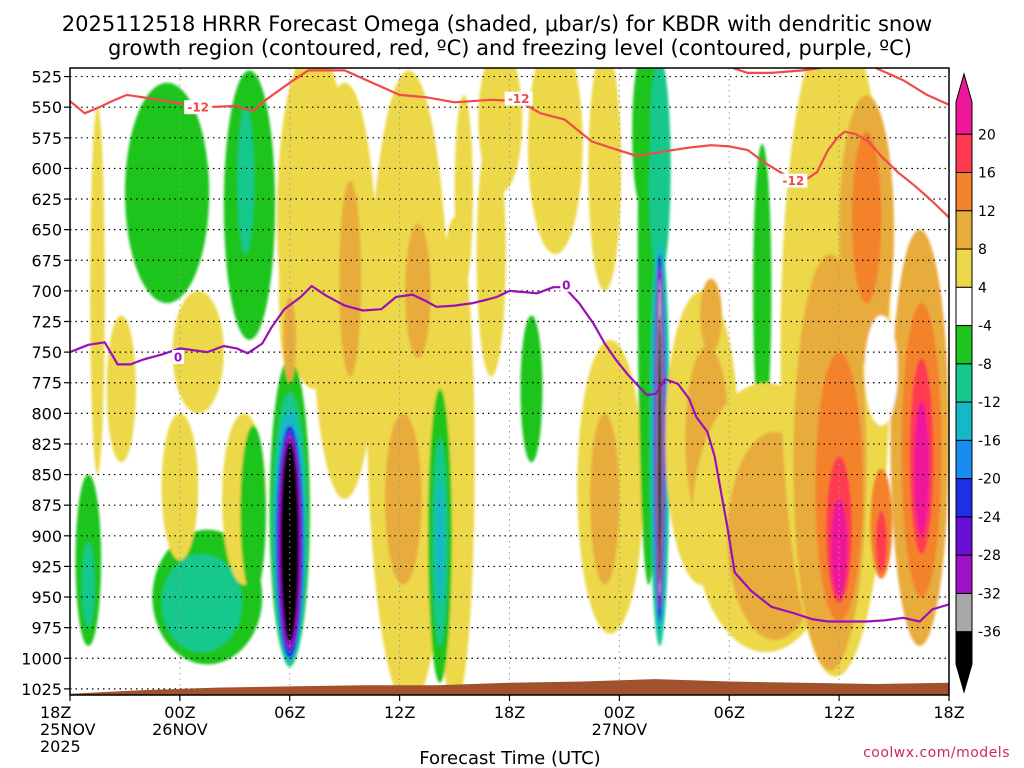  What do you see at coordinates (399, 712) in the screenshot?
I see `x-tick-label-3-0: 12Z` at bounding box center [399, 712].